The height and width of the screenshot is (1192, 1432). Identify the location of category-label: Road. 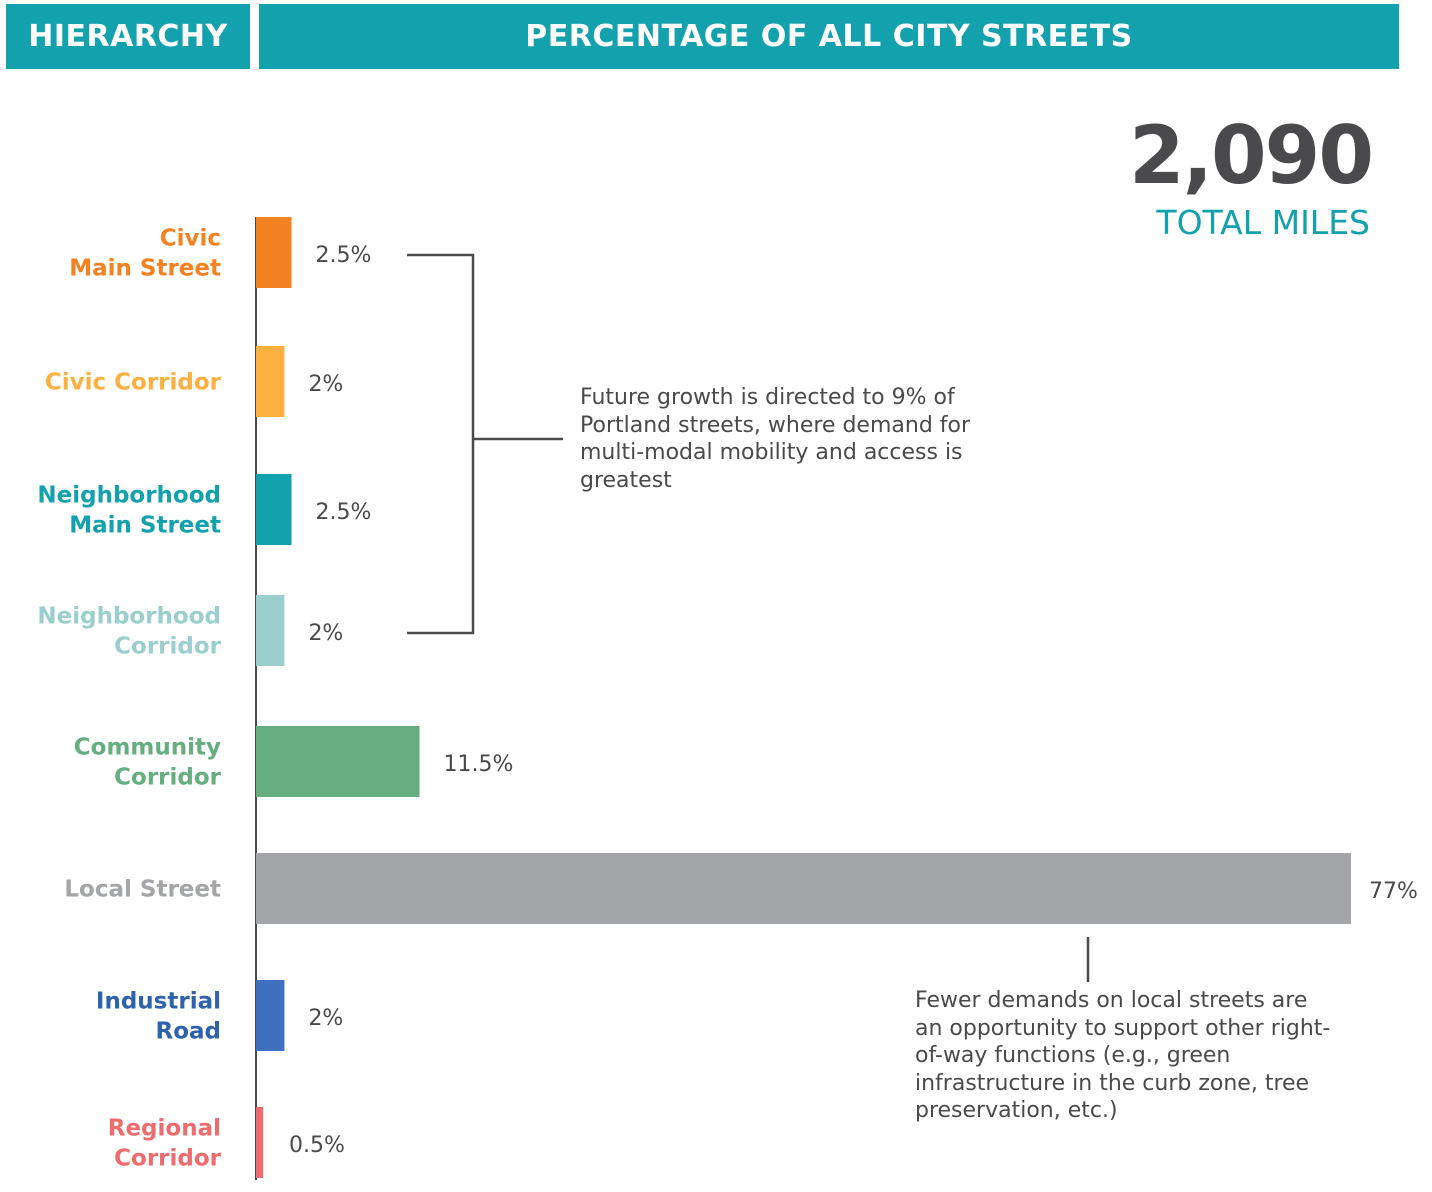
(189, 1032).